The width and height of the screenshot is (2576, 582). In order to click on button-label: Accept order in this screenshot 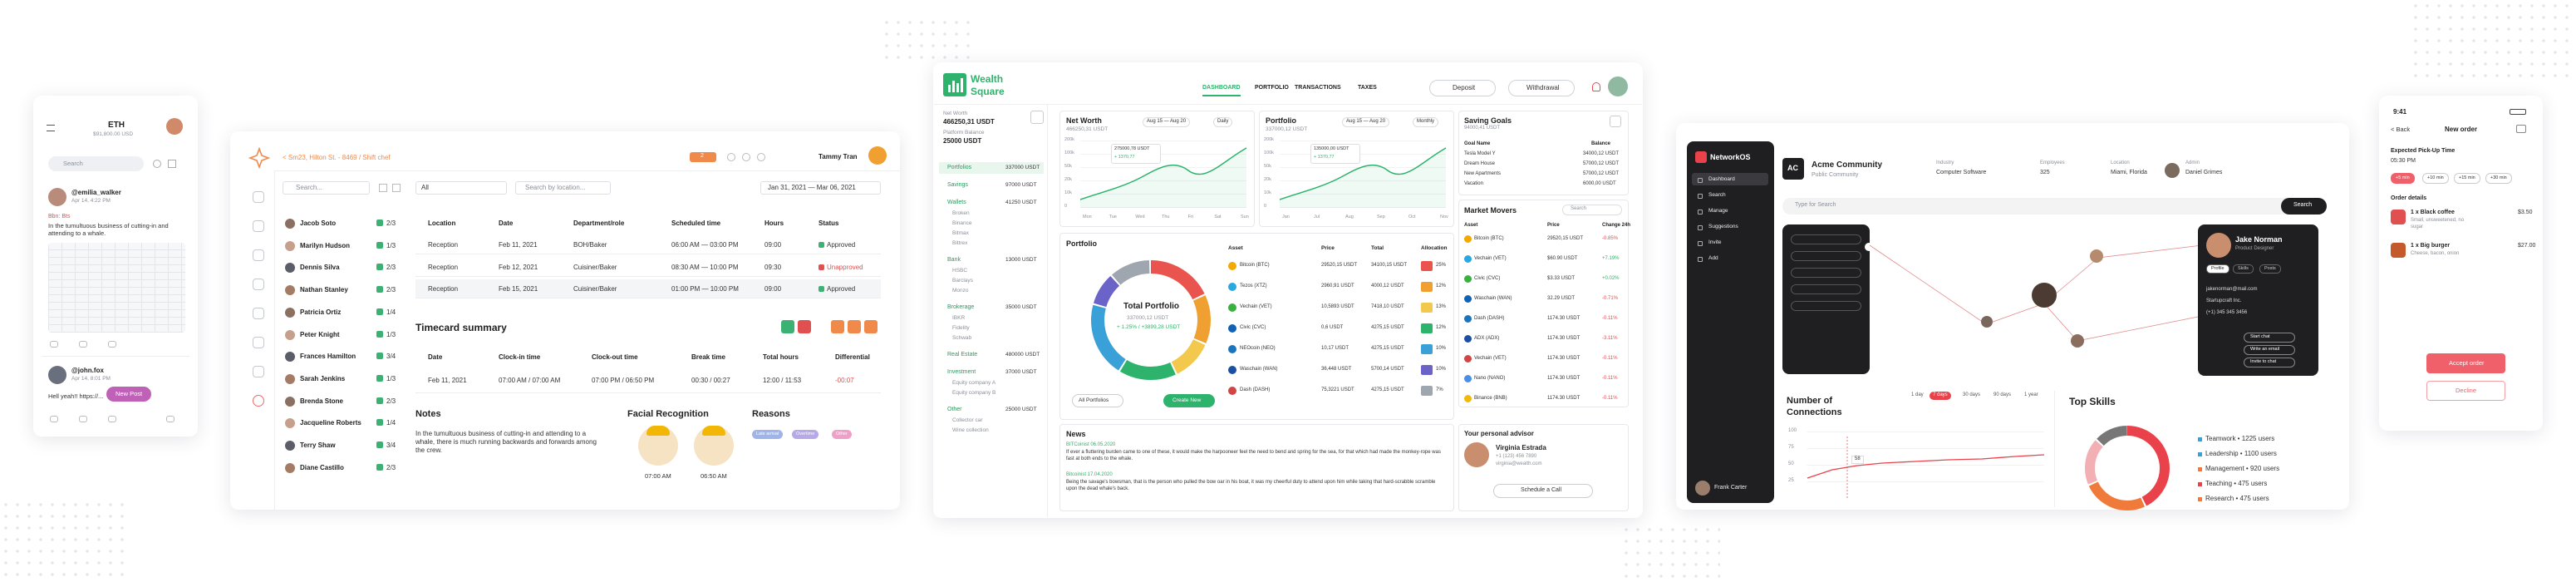, I will do `click(2467, 363)`.